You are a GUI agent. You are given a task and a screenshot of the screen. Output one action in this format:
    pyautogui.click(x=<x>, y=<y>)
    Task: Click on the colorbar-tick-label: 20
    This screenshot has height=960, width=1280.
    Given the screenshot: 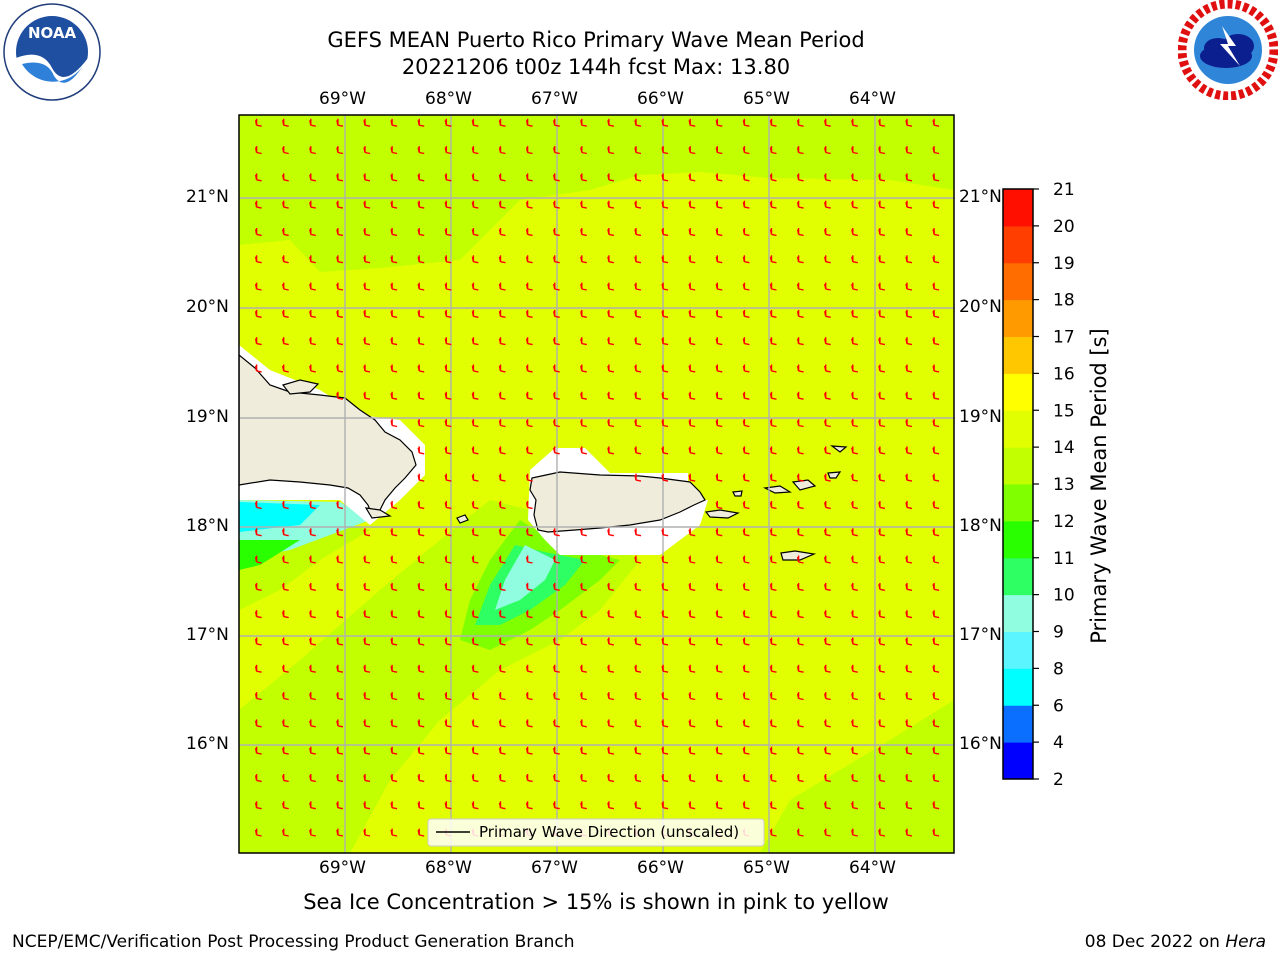 What is the action you would take?
    pyautogui.click(x=1064, y=227)
    